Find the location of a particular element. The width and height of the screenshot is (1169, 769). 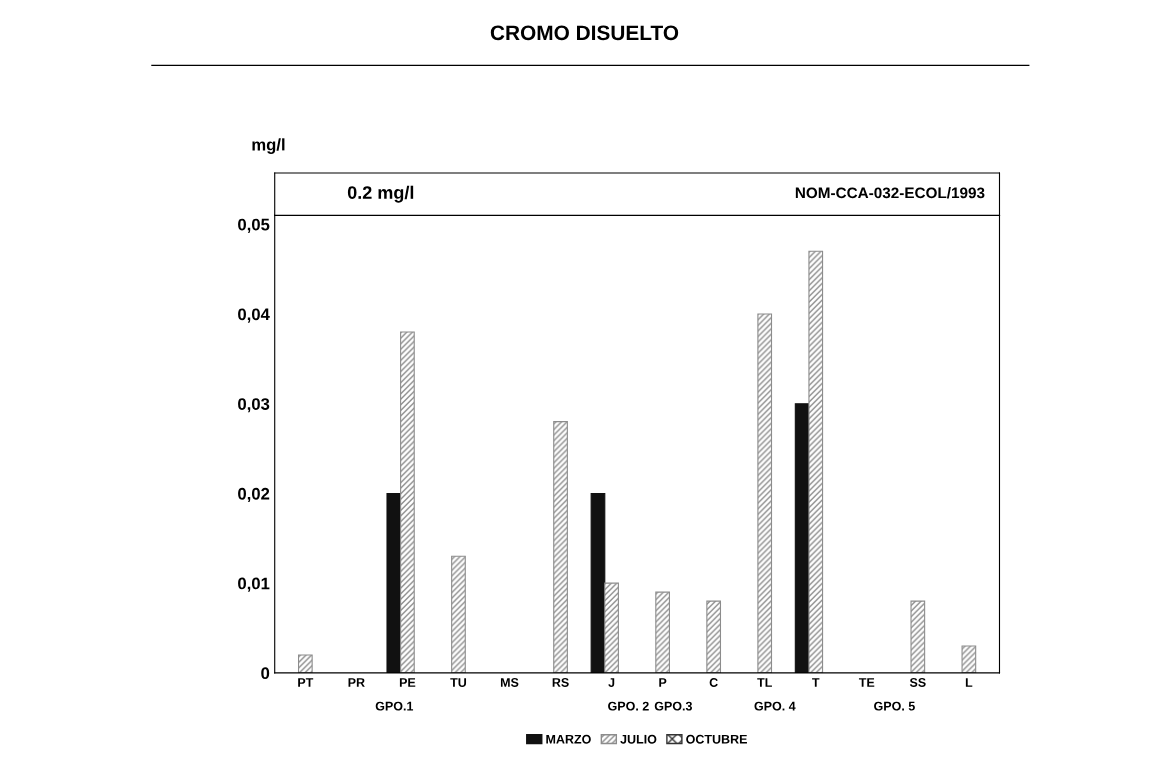

x-tick-label: TU is located at coordinates (458, 682).